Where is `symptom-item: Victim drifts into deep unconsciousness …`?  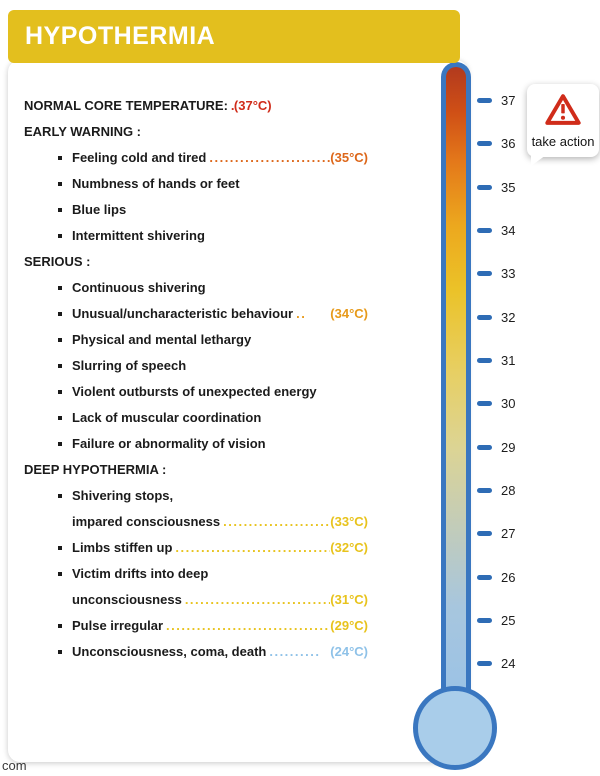 symptom-item: Victim drifts into deep unconsciousness … is located at coordinates (255, 587).